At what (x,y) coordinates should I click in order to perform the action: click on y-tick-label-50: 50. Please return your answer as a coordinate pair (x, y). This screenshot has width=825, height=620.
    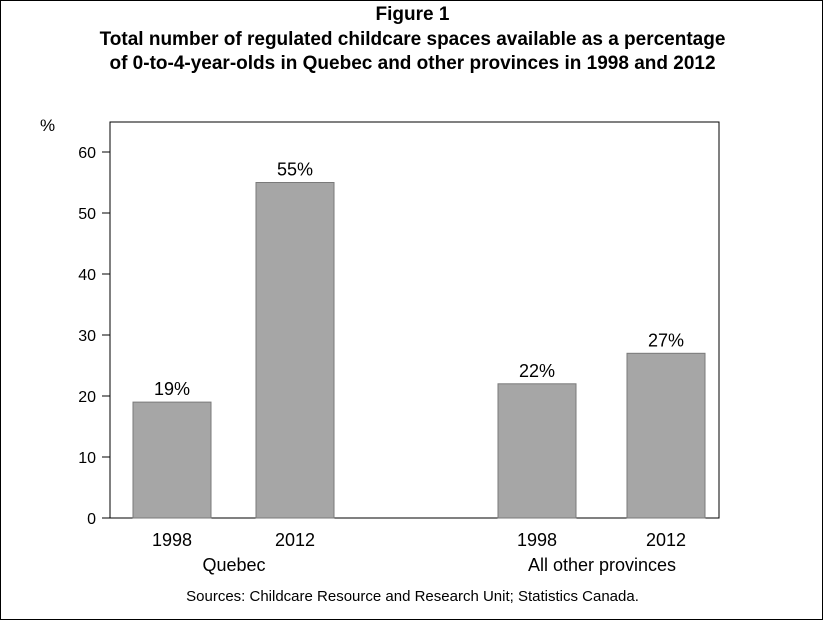
    Looking at the image, I should click on (87, 214).